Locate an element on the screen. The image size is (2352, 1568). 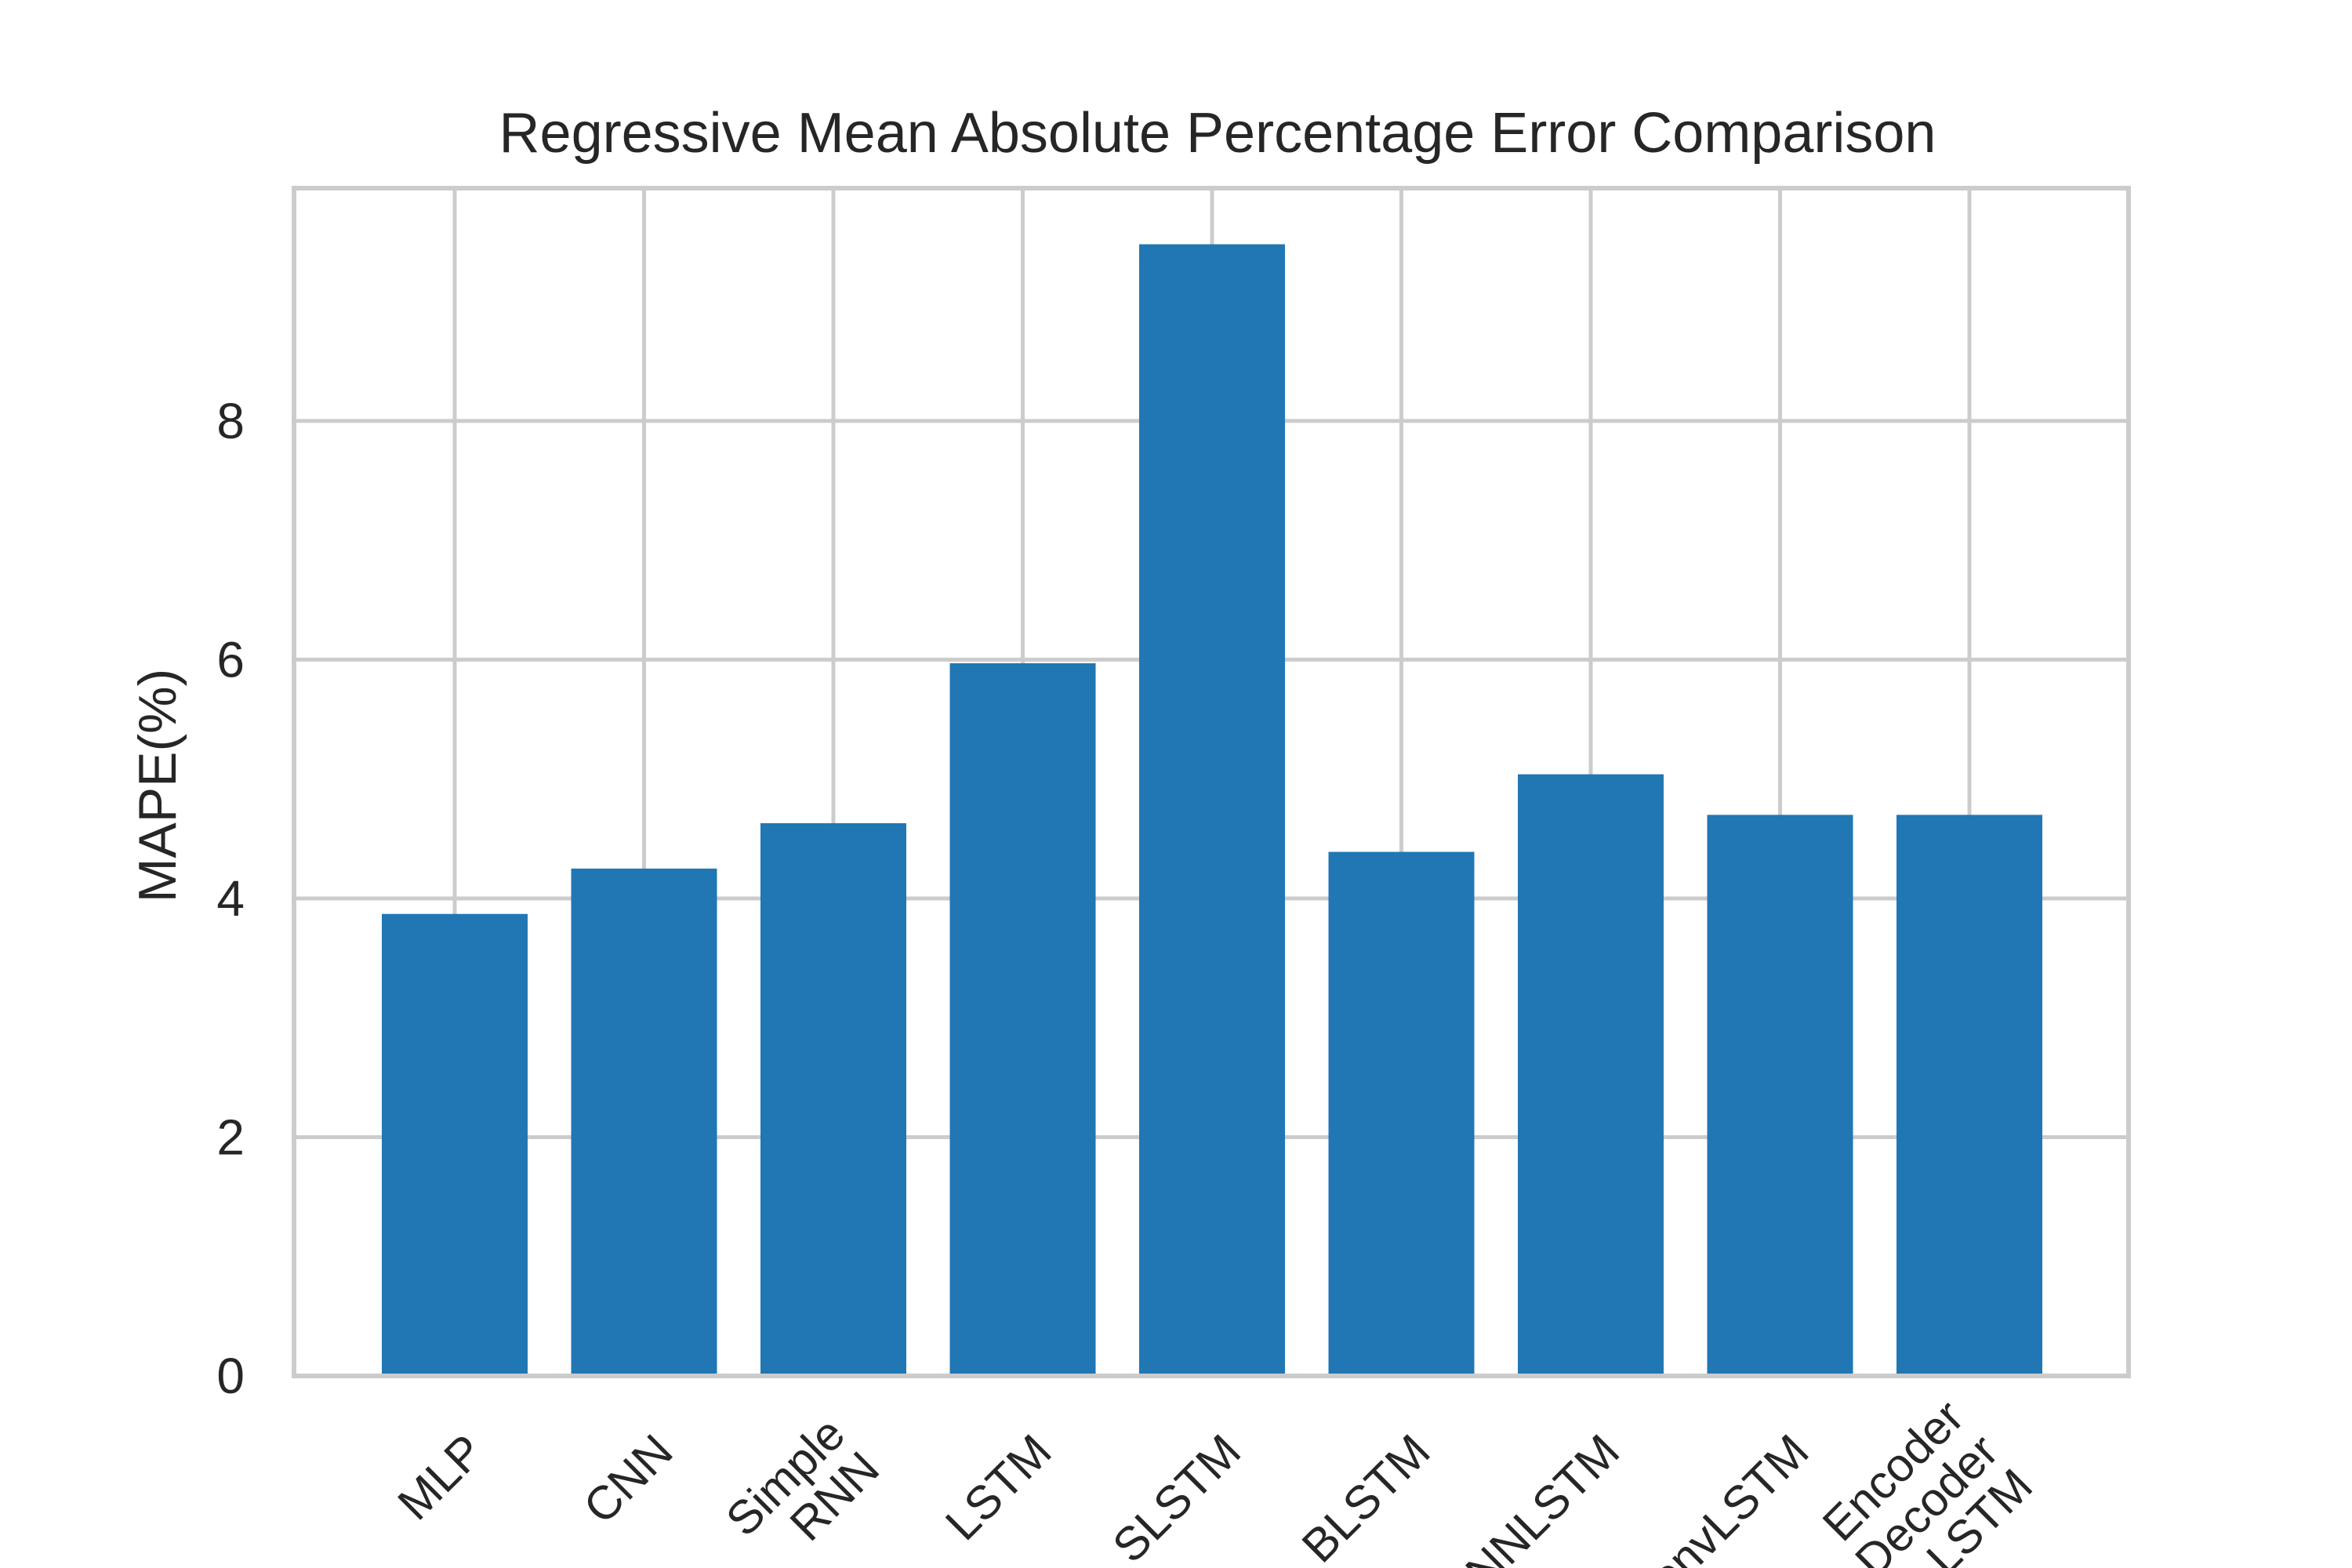
x-tick-label: EncoderDecoderLSTM is located at coordinates (1926, 1479).